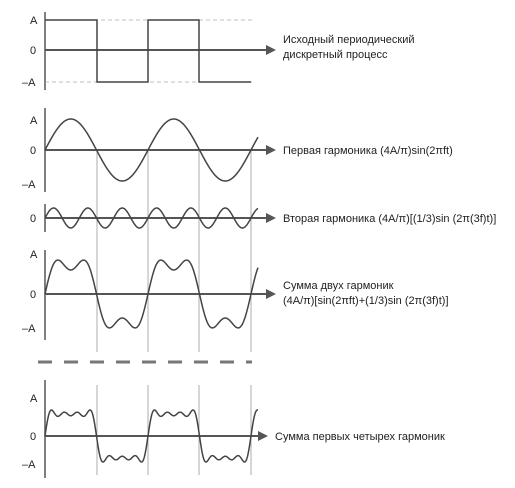 The height and width of the screenshot is (488, 515). What do you see at coordinates (348, 40) in the screenshot?
I see `panel-source-caption-line1: Исходный периодический` at bounding box center [348, 40].